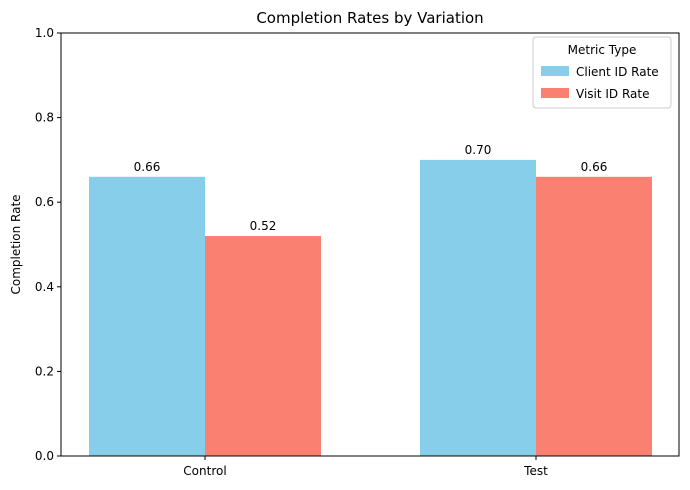 The width and height of the screenshot is (690, 490). I want to click on y-tick-label: 0.4, so click(44, 287).